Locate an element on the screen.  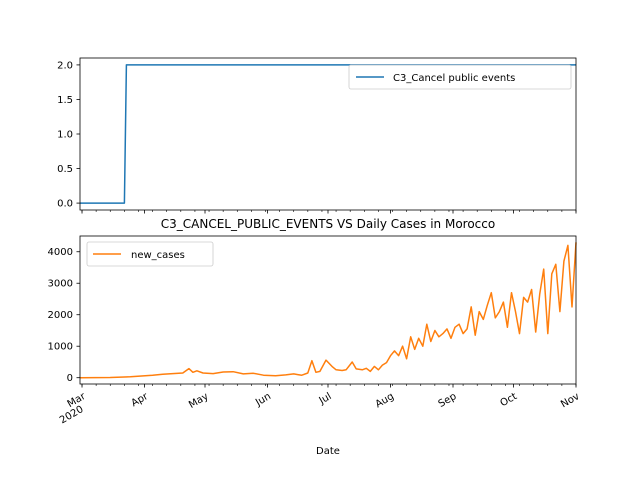
y-tick-label: 0 is located at coordinates (70, 378).